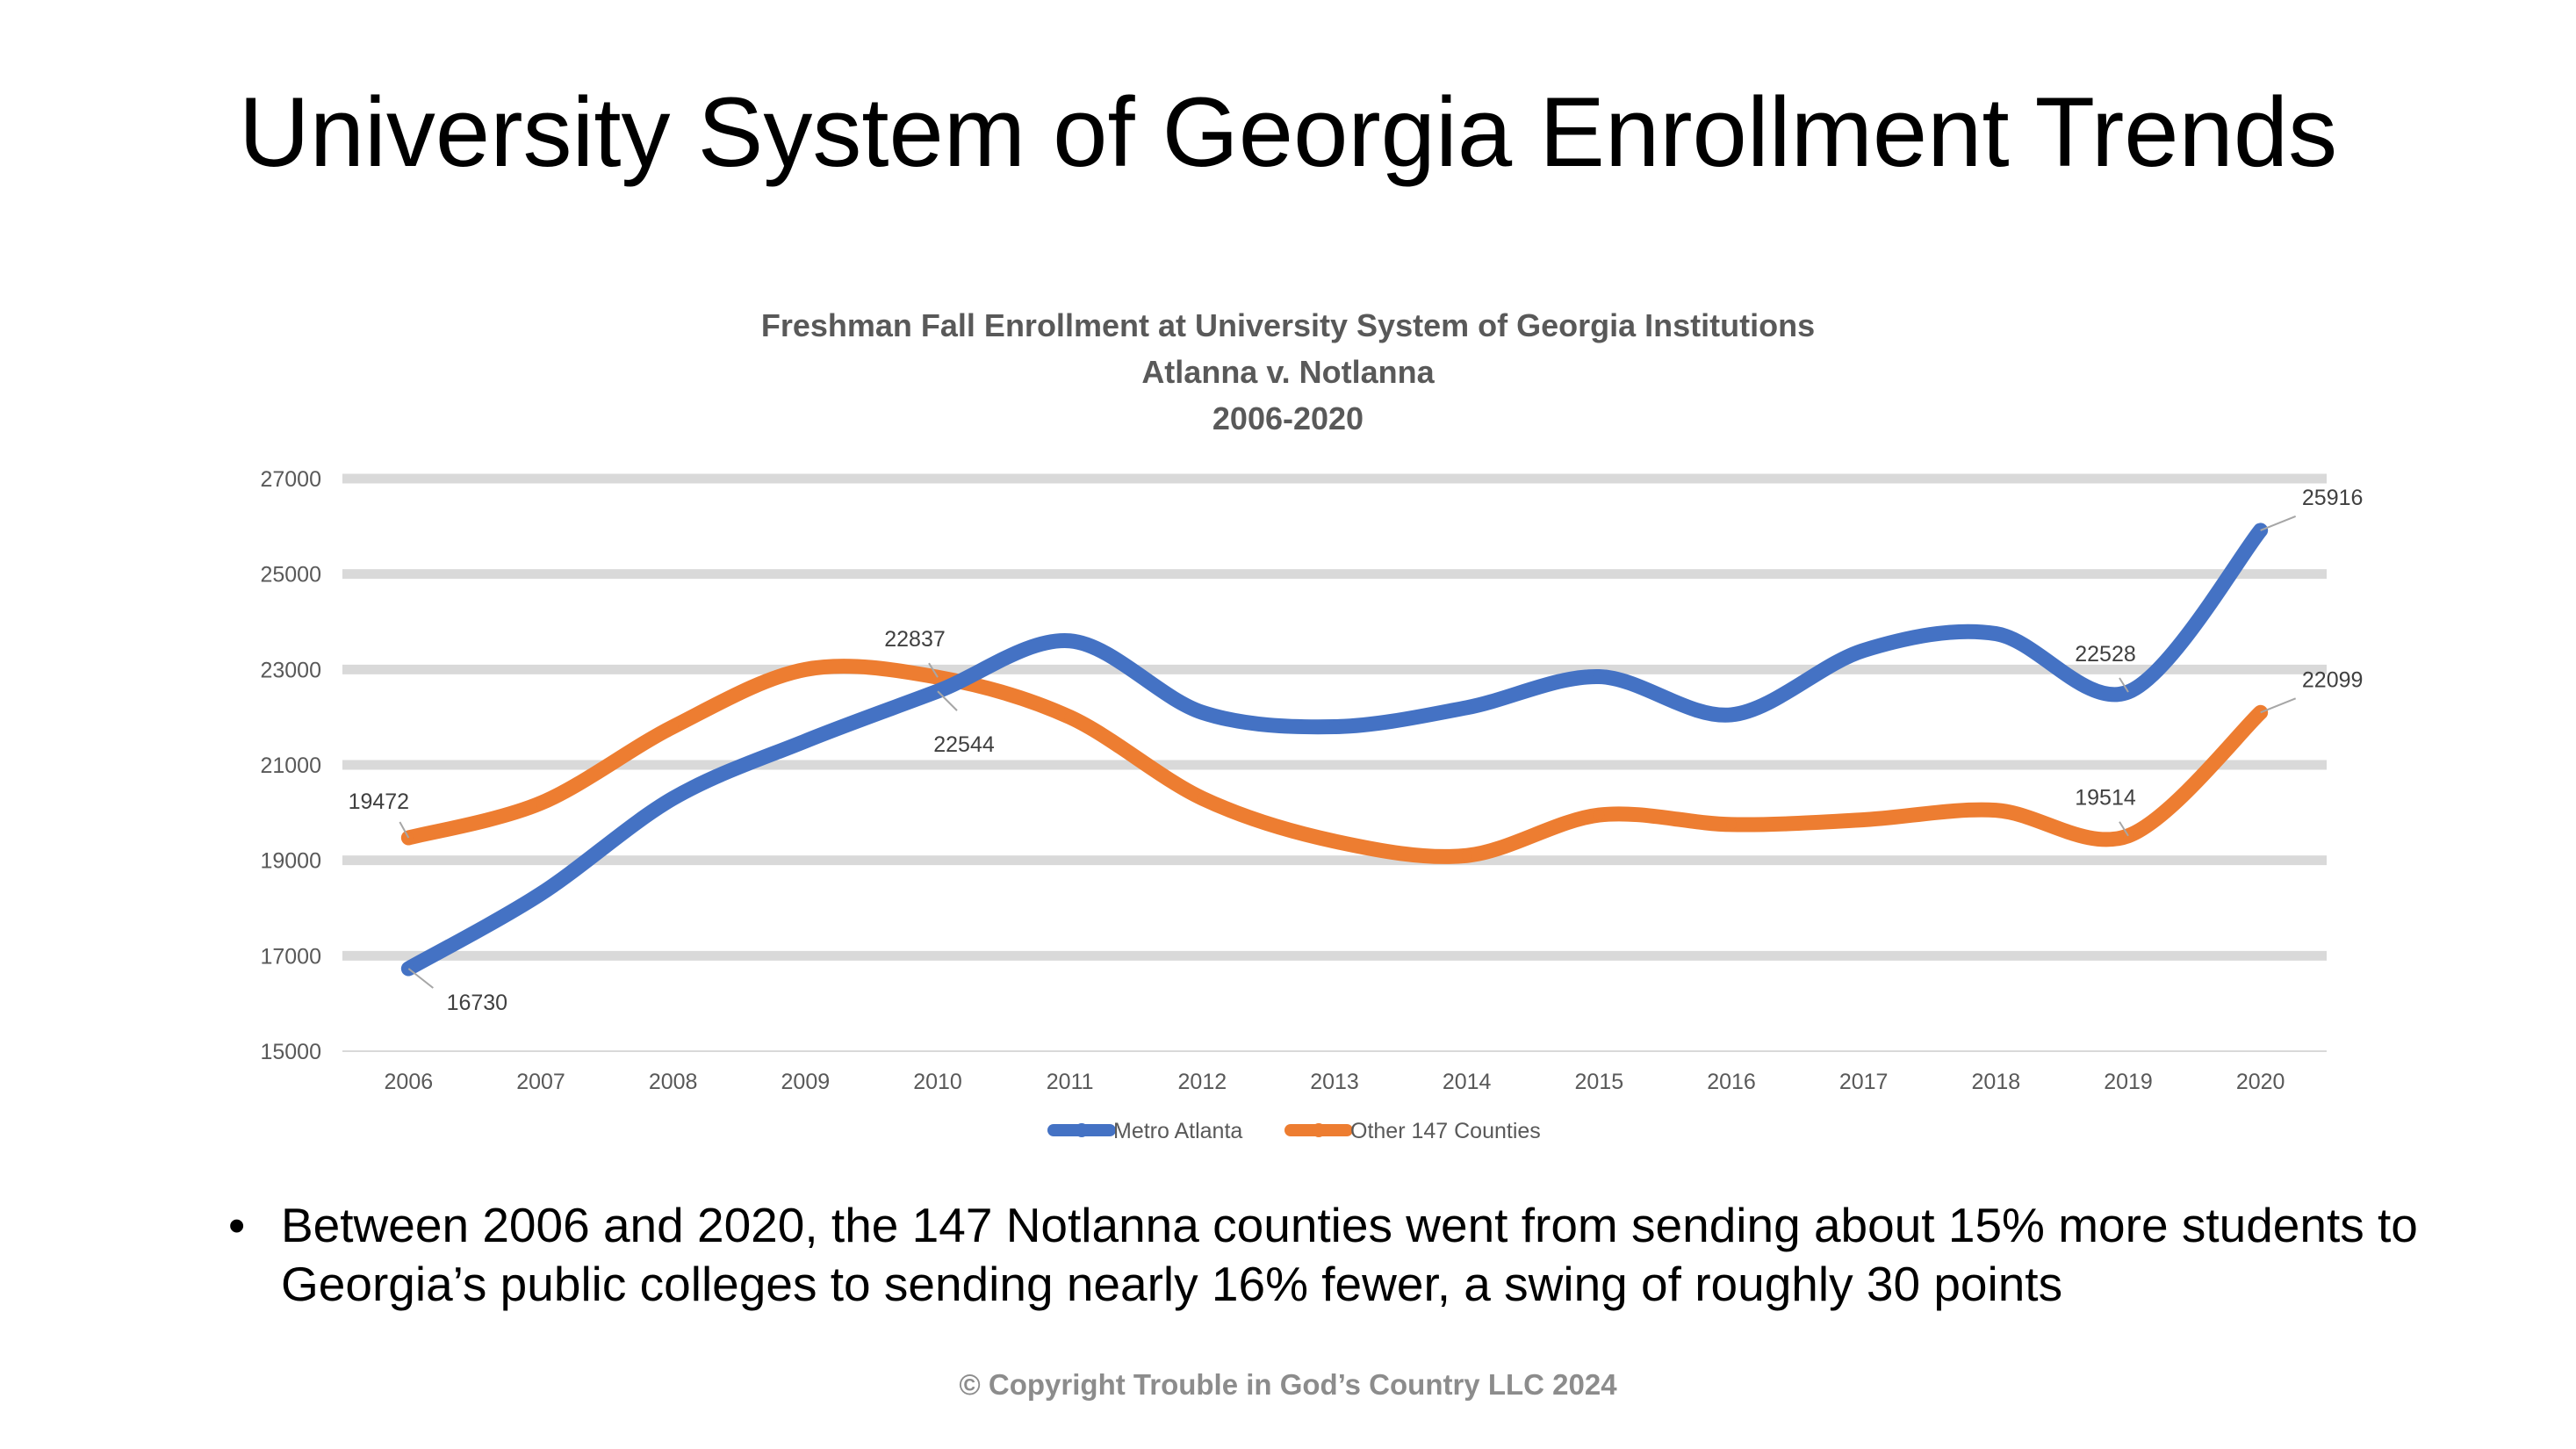 This screenshot has width=2576, height=1449. Describe the element at coordinates (1864, 1082) in the screenshot. I see `x-tick-label: 2017` at that location.